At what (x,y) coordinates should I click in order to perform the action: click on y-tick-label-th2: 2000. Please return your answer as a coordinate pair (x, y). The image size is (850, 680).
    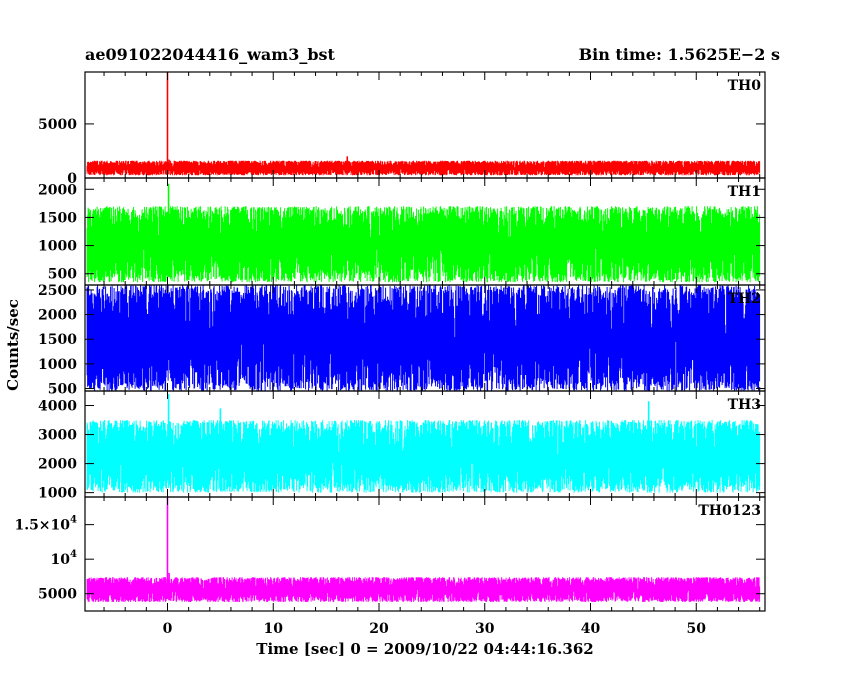
    Looking at the image, I should click on (57, 316).